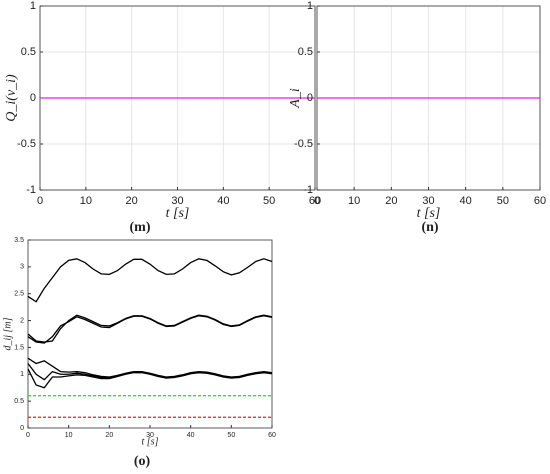  What do you see at coordinates (142, 461) in the screenshot?
I see `caption: (o)` at bounding box center [142, 461].